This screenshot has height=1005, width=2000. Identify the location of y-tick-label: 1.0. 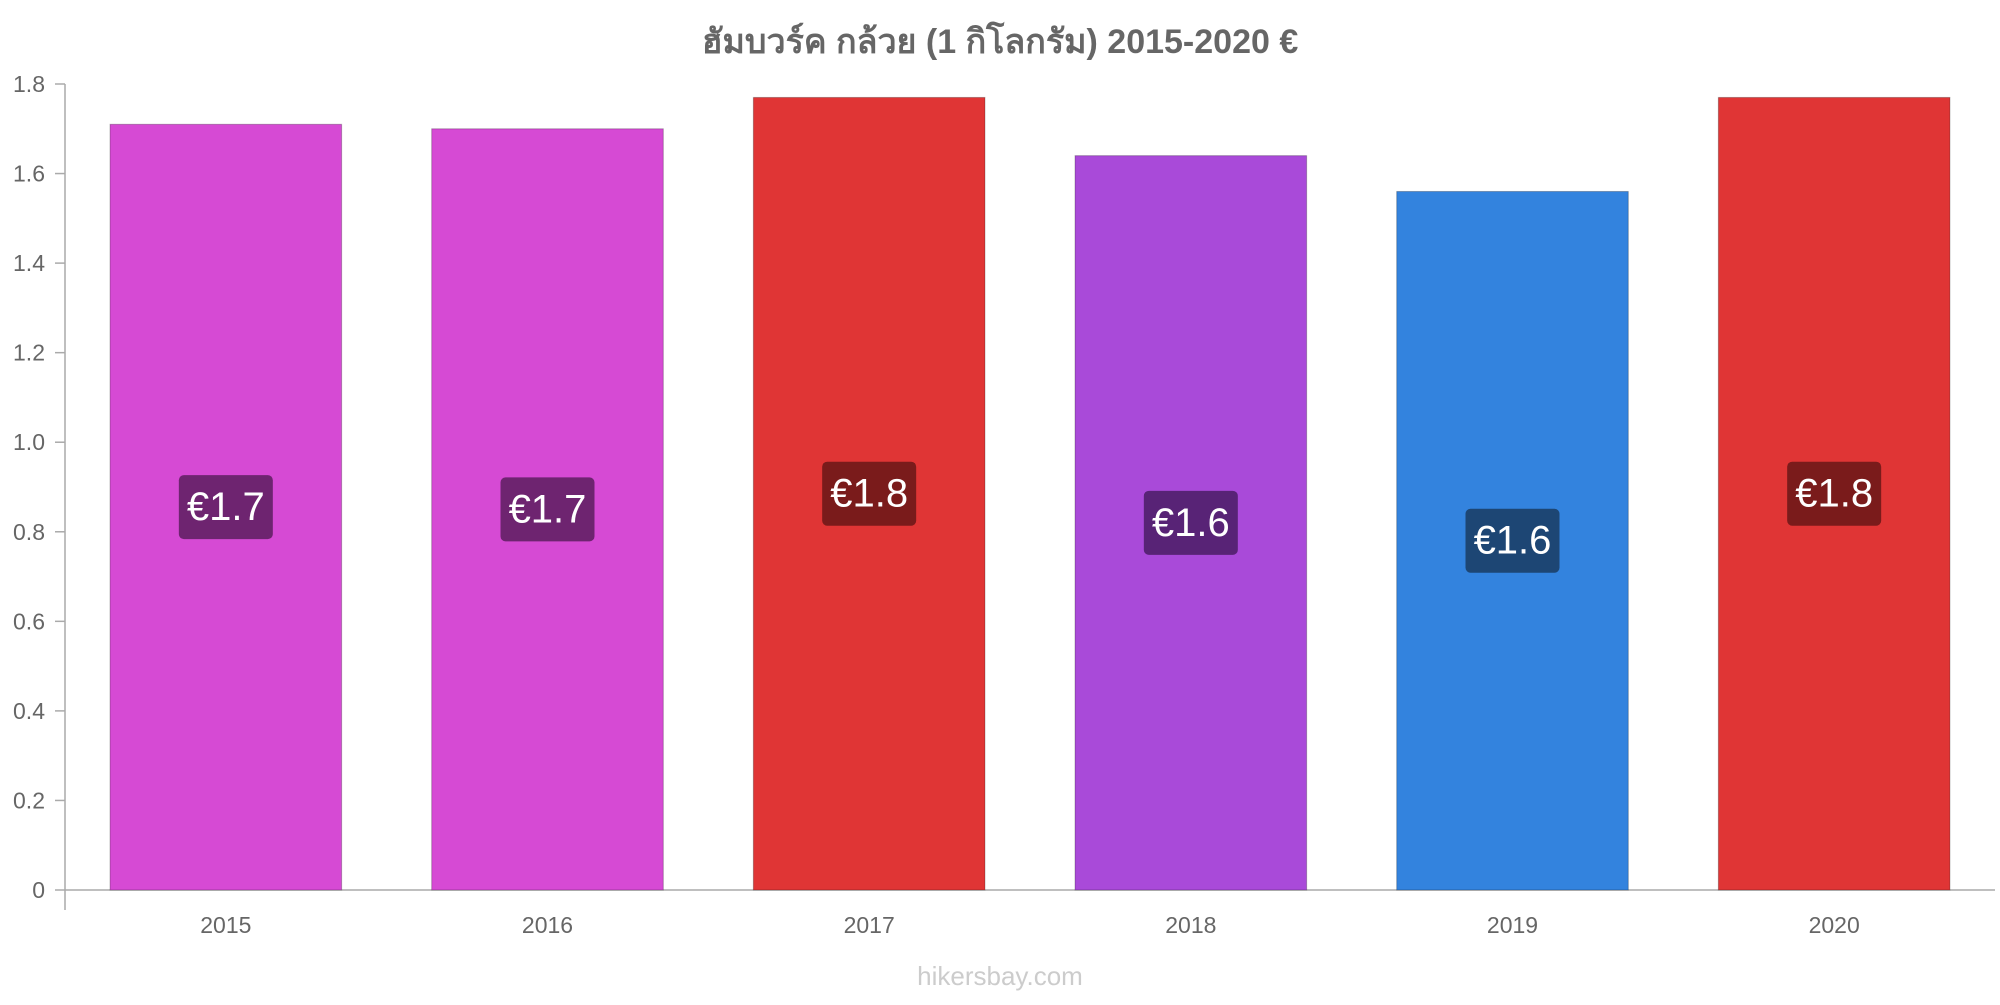
(29, 442).